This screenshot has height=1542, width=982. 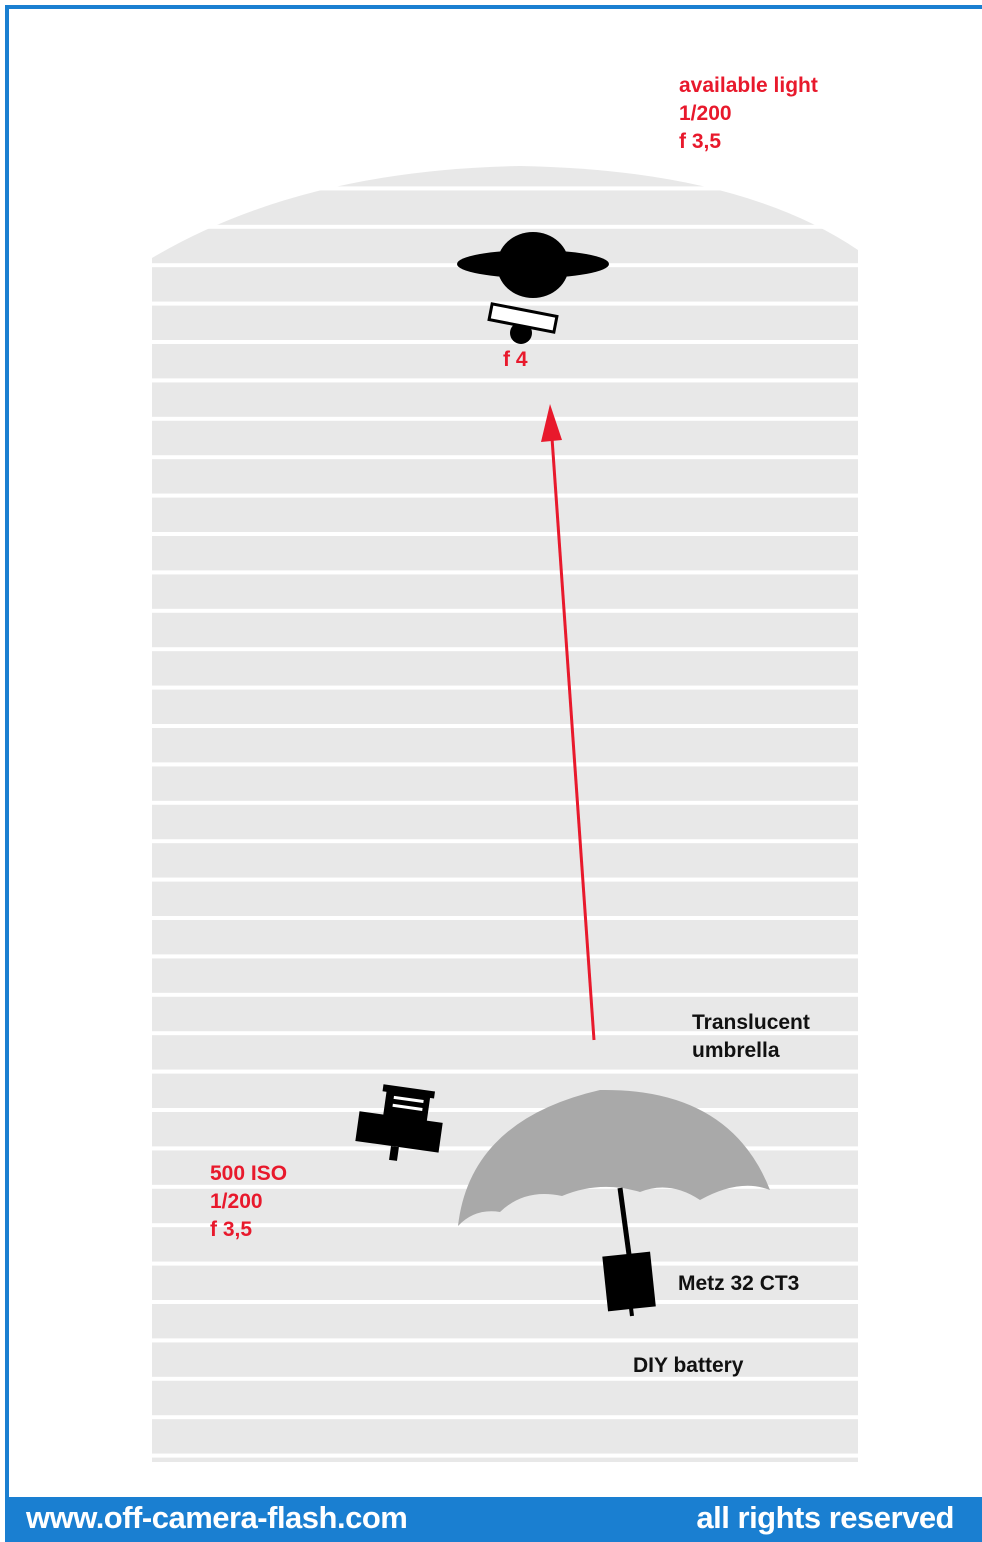 I want to click on umbrella-icon, so click(x=614, y=1176).